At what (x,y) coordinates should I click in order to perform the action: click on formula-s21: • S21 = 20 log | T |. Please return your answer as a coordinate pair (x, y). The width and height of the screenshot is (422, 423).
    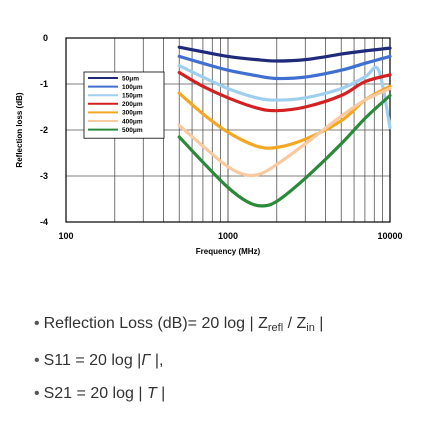
    Looking at the image, I should click on (178, 394).